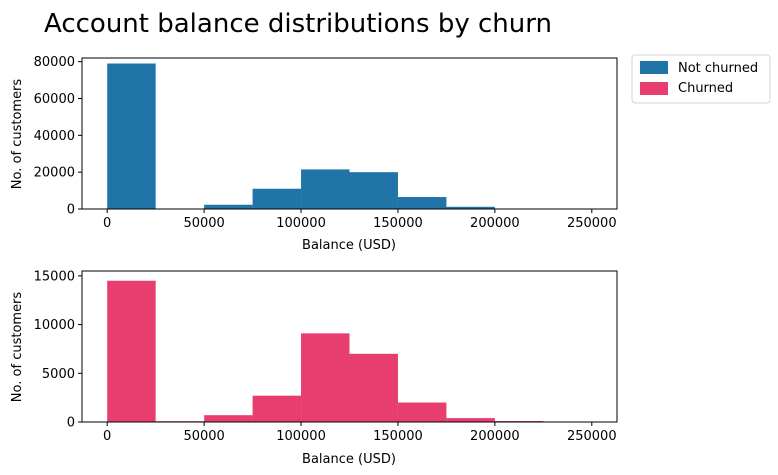 Image resolution: width=778 pixels, height=475 pixels. What do you see at coordinates (54, 136) in the screenshot?
I see `y-tick-label: 40000` at bounding box center [54, 136].